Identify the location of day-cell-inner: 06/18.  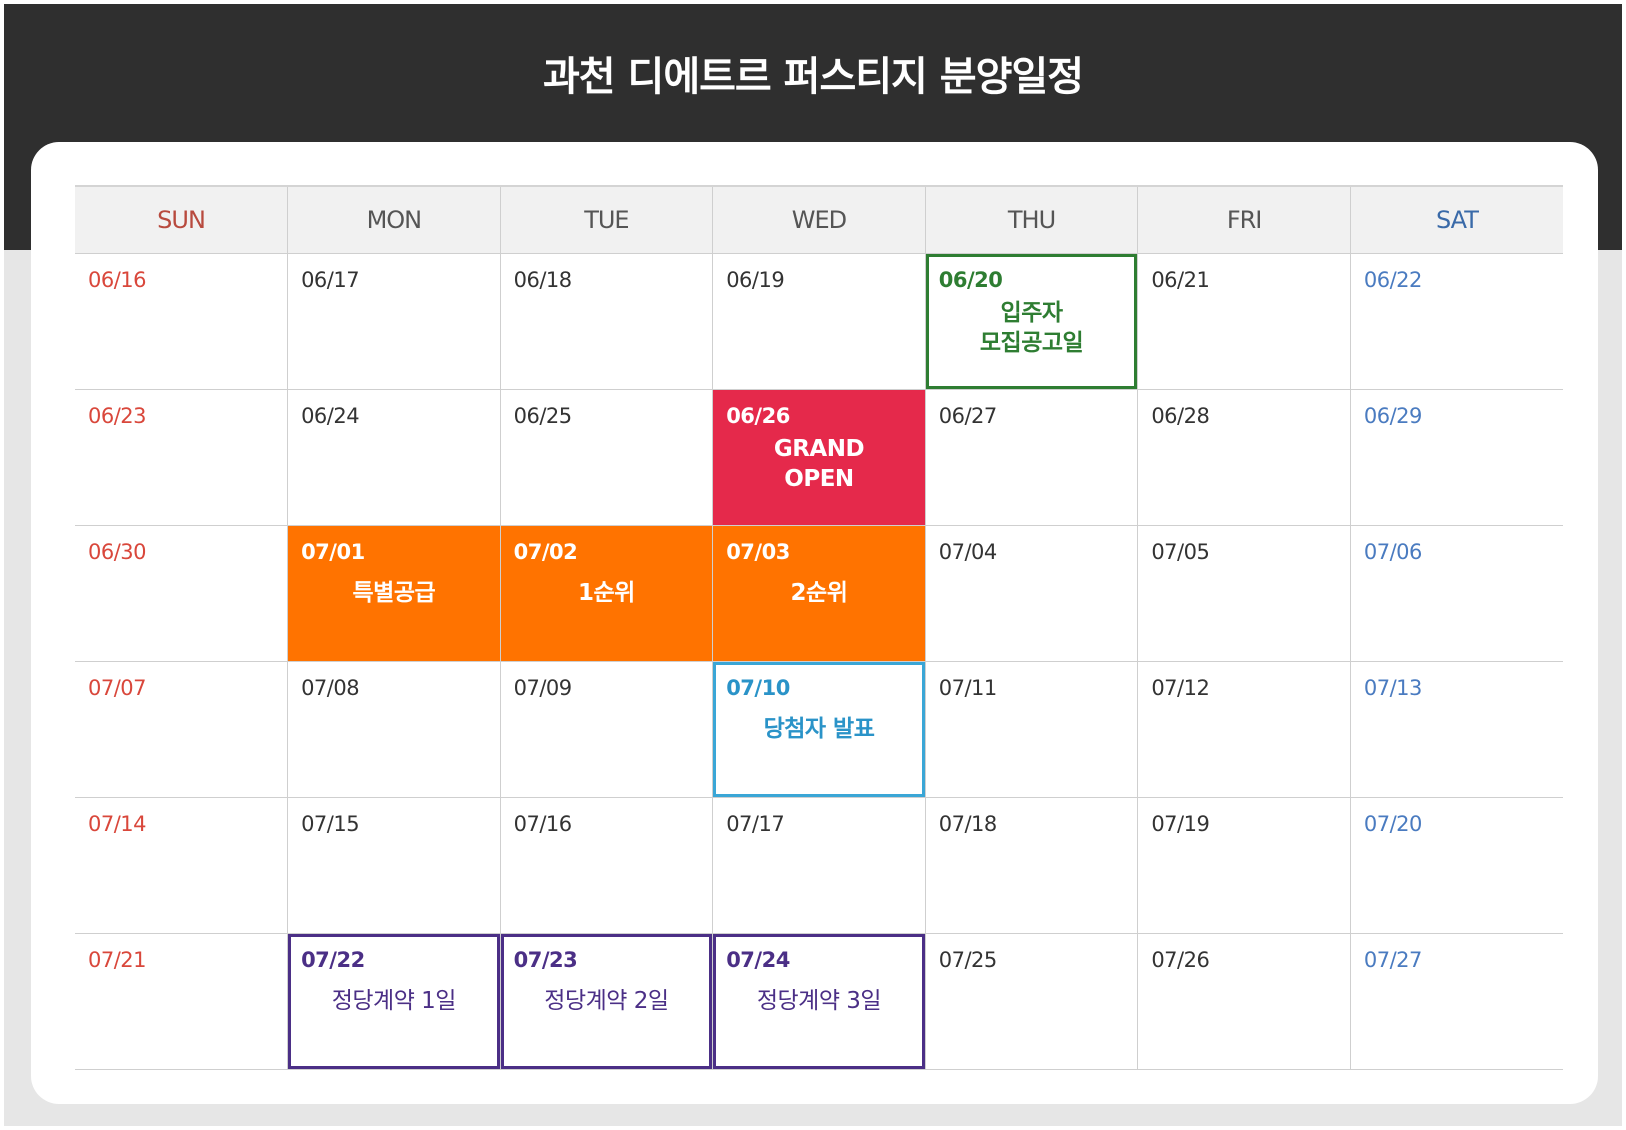
(607, 321).